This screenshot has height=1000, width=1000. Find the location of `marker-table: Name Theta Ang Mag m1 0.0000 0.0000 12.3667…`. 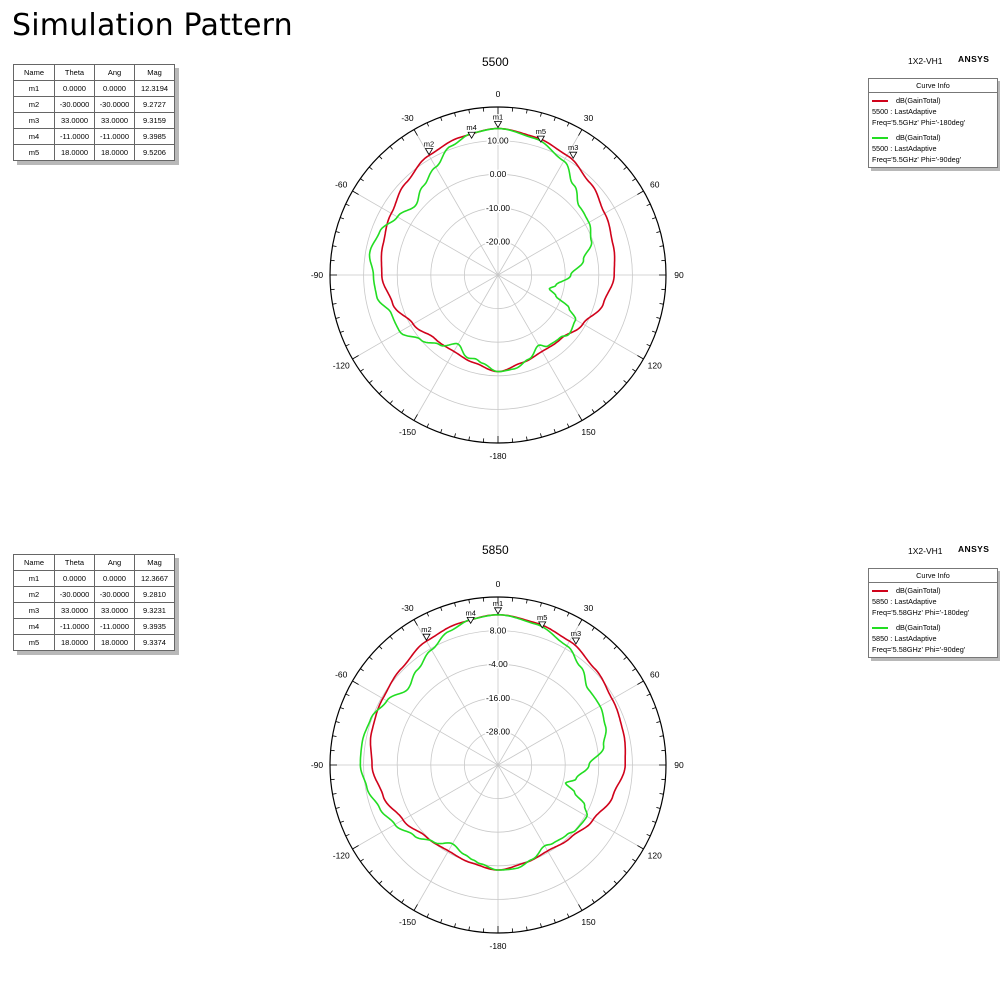

marker-table: Name Theta Ang Mag m1 0.0000 0.0000 12.3667… is located at coordinates (94, 602).